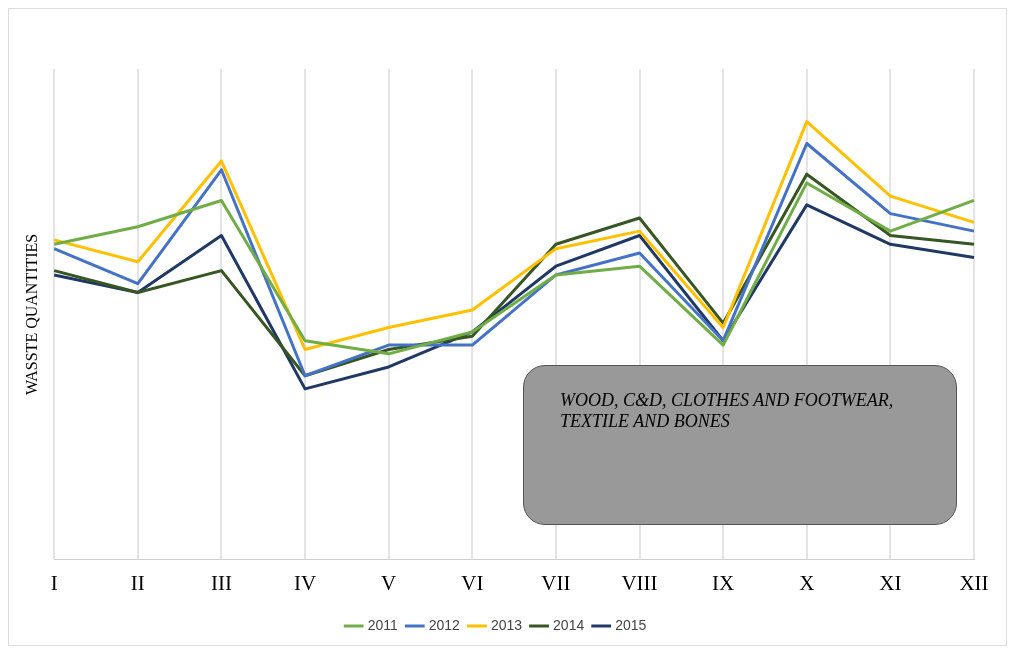  I want to click on x-tick-label: IV, so click(305, 582).